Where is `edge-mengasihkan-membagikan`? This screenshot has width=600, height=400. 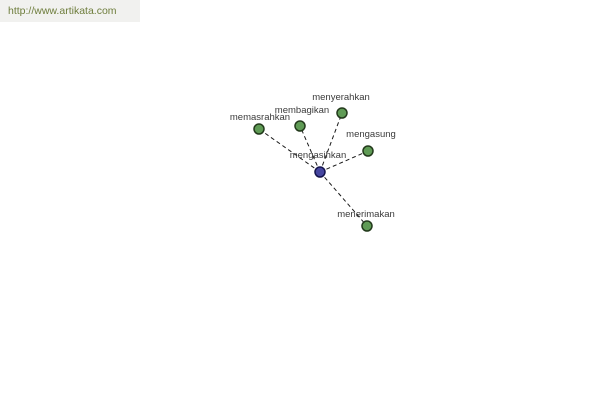 edge-mengasihkan-membagikan is located at coordinates (310, 149).